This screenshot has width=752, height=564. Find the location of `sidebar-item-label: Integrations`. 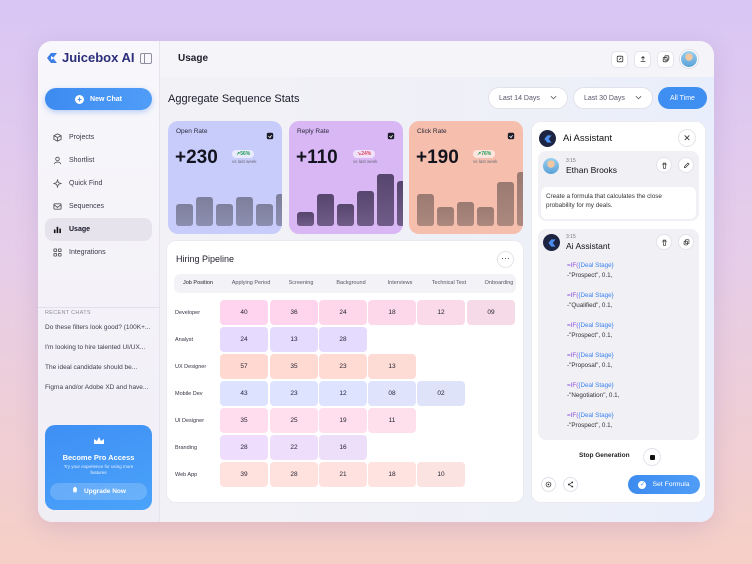

sidebar-item-label: Integrations is located at coordinates (87, 252).